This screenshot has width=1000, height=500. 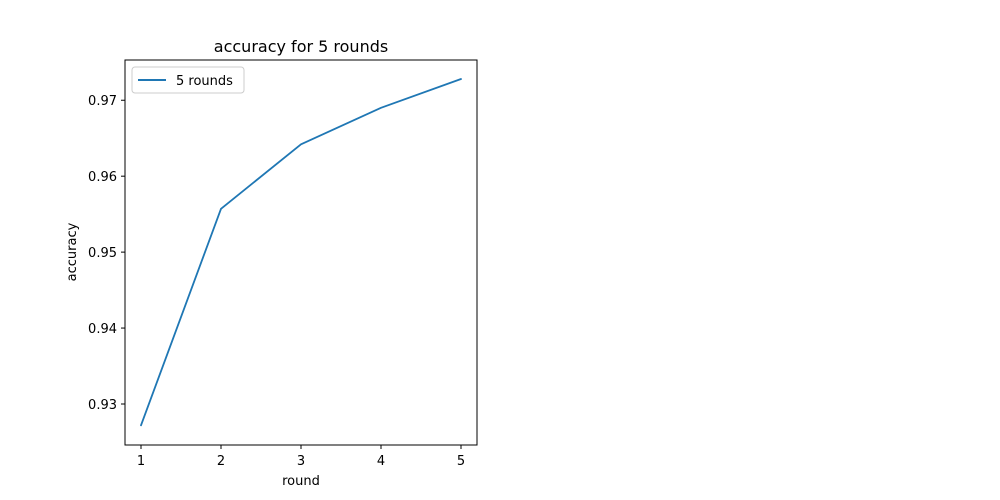 I want to click on y-tick-label: 0.97, so click(x=102, y=101).